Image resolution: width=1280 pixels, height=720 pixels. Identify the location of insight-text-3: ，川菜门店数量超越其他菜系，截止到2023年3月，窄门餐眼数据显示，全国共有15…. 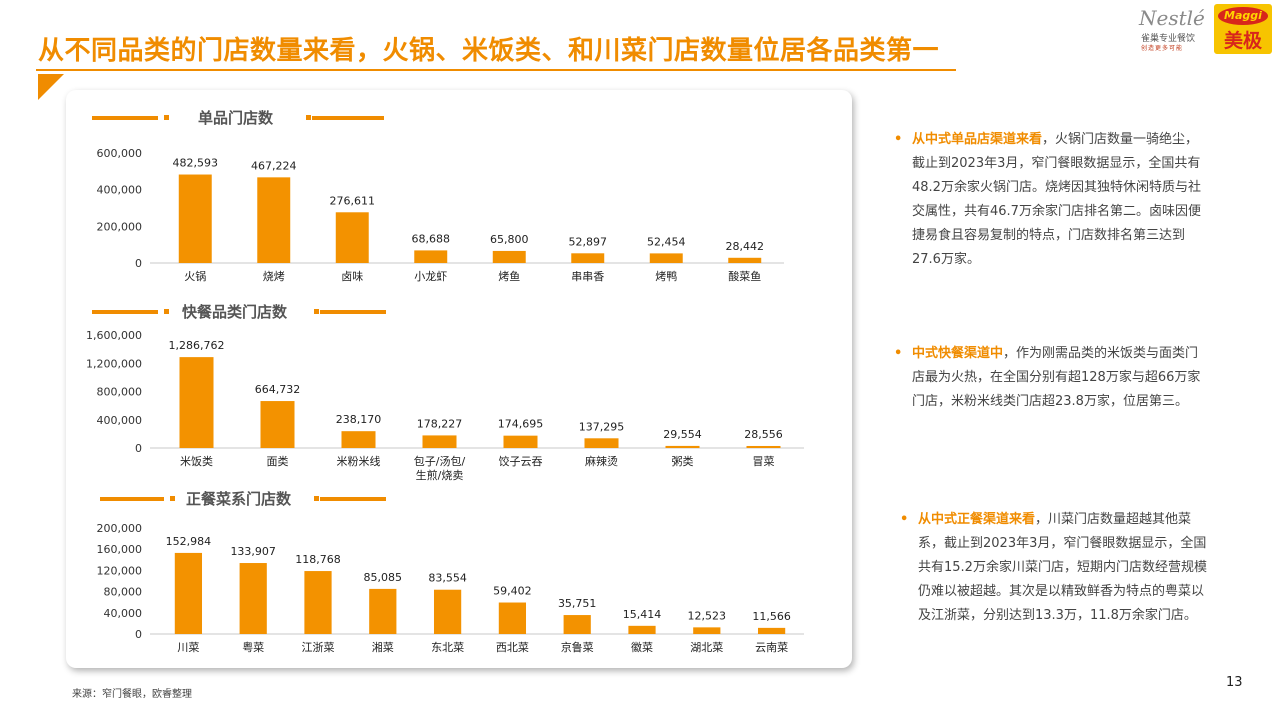
(1062, 567).